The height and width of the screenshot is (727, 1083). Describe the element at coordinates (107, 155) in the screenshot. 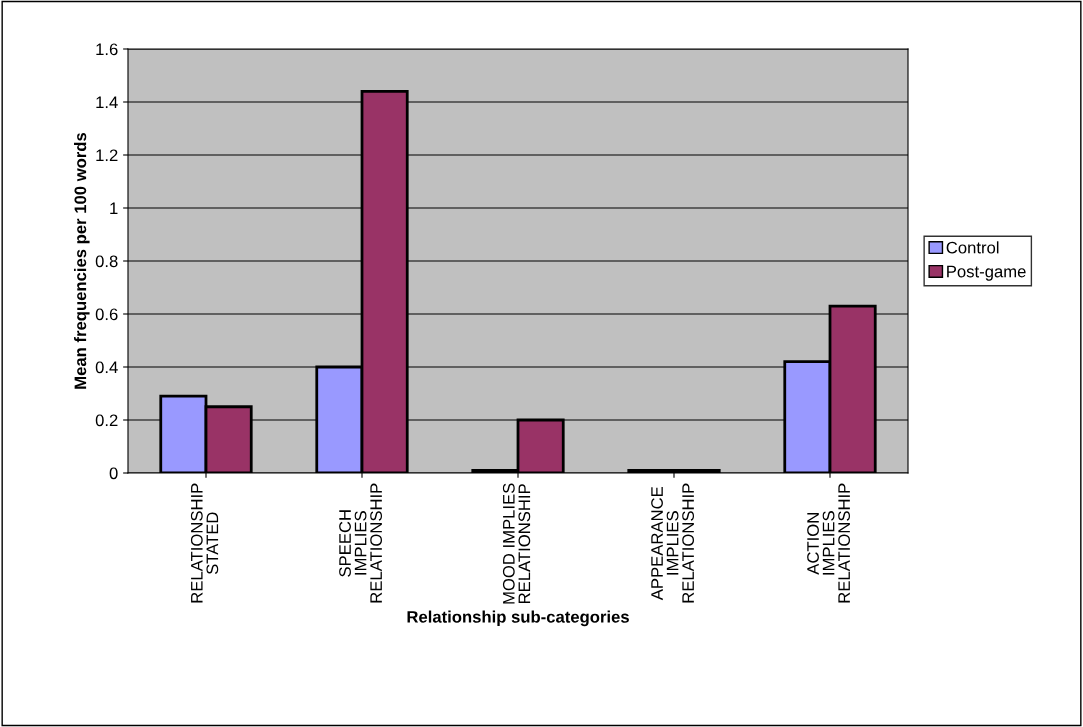

I see `y-tick-label: 1.2` at that location.